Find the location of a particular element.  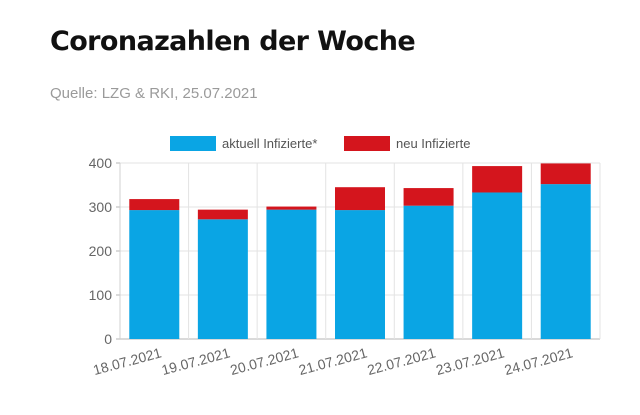

y-tick-label: 100 is located at coordinates (101, 295).